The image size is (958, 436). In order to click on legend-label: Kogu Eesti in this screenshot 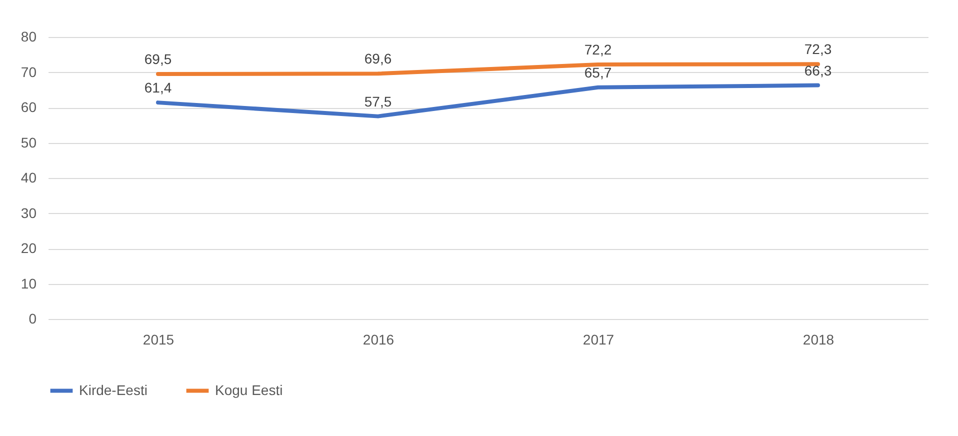, I will do `click(249, 390)`.